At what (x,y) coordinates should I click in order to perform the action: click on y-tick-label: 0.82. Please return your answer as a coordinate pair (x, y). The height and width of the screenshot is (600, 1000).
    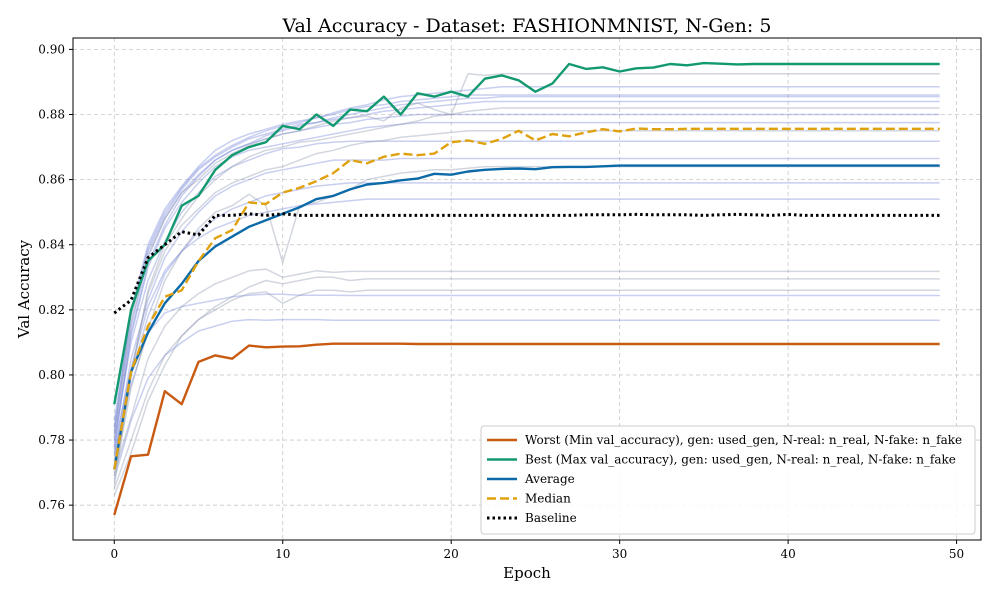
    Looking at the image, I should click on (51, 310).